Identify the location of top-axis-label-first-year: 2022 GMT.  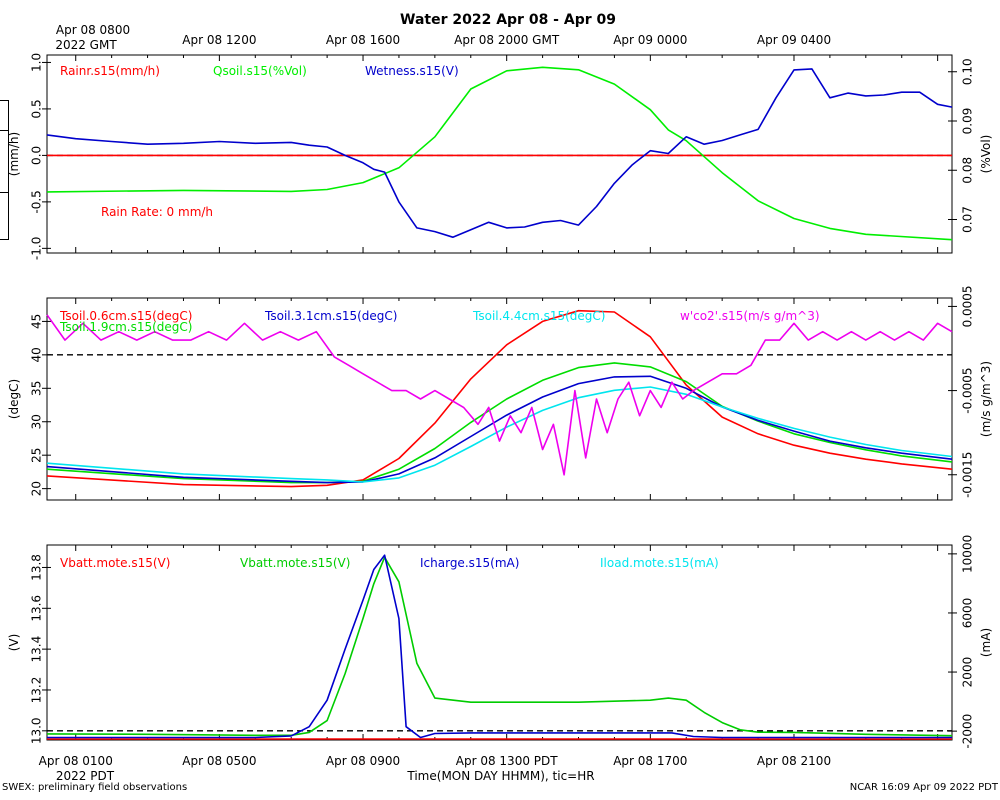
(86, 45).